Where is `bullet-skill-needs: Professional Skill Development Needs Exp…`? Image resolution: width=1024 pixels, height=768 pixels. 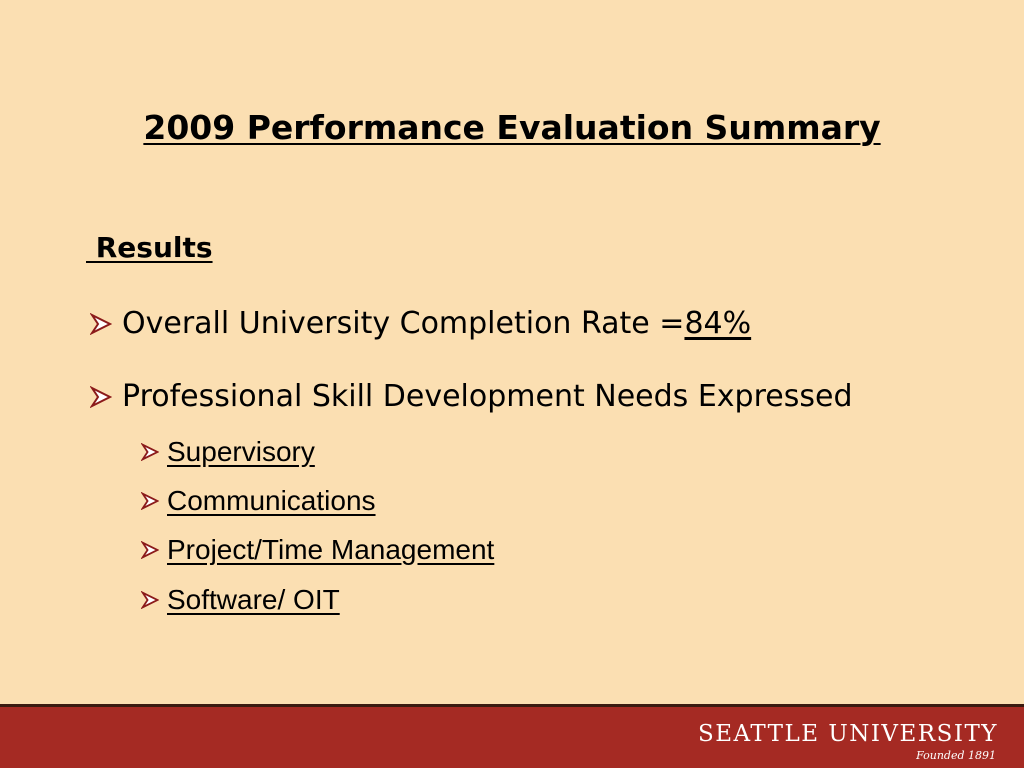
bullet-skill-needs: Professional Skill Development Needs Exp… is located at coordinates (471, 396).